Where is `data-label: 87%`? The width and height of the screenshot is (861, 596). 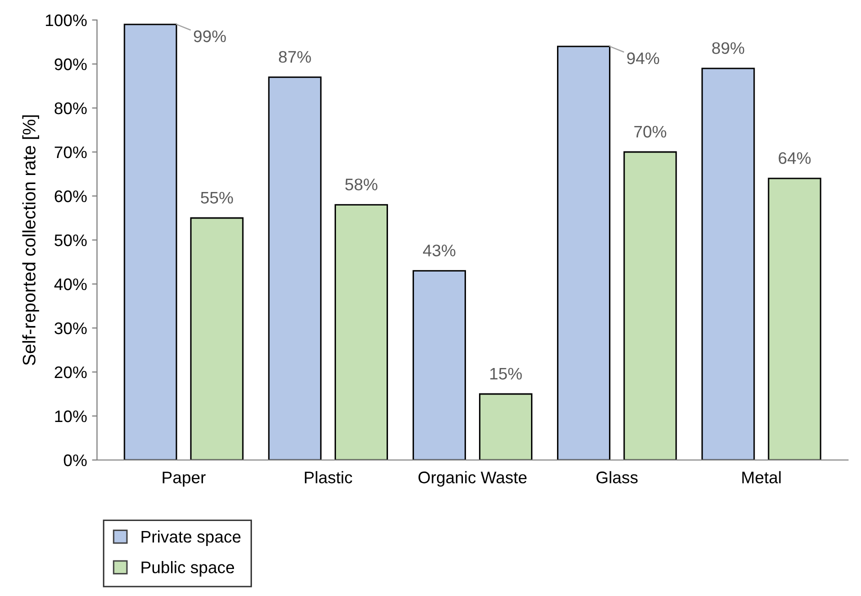
data-label: 87% is located at coordinates (294, 56).